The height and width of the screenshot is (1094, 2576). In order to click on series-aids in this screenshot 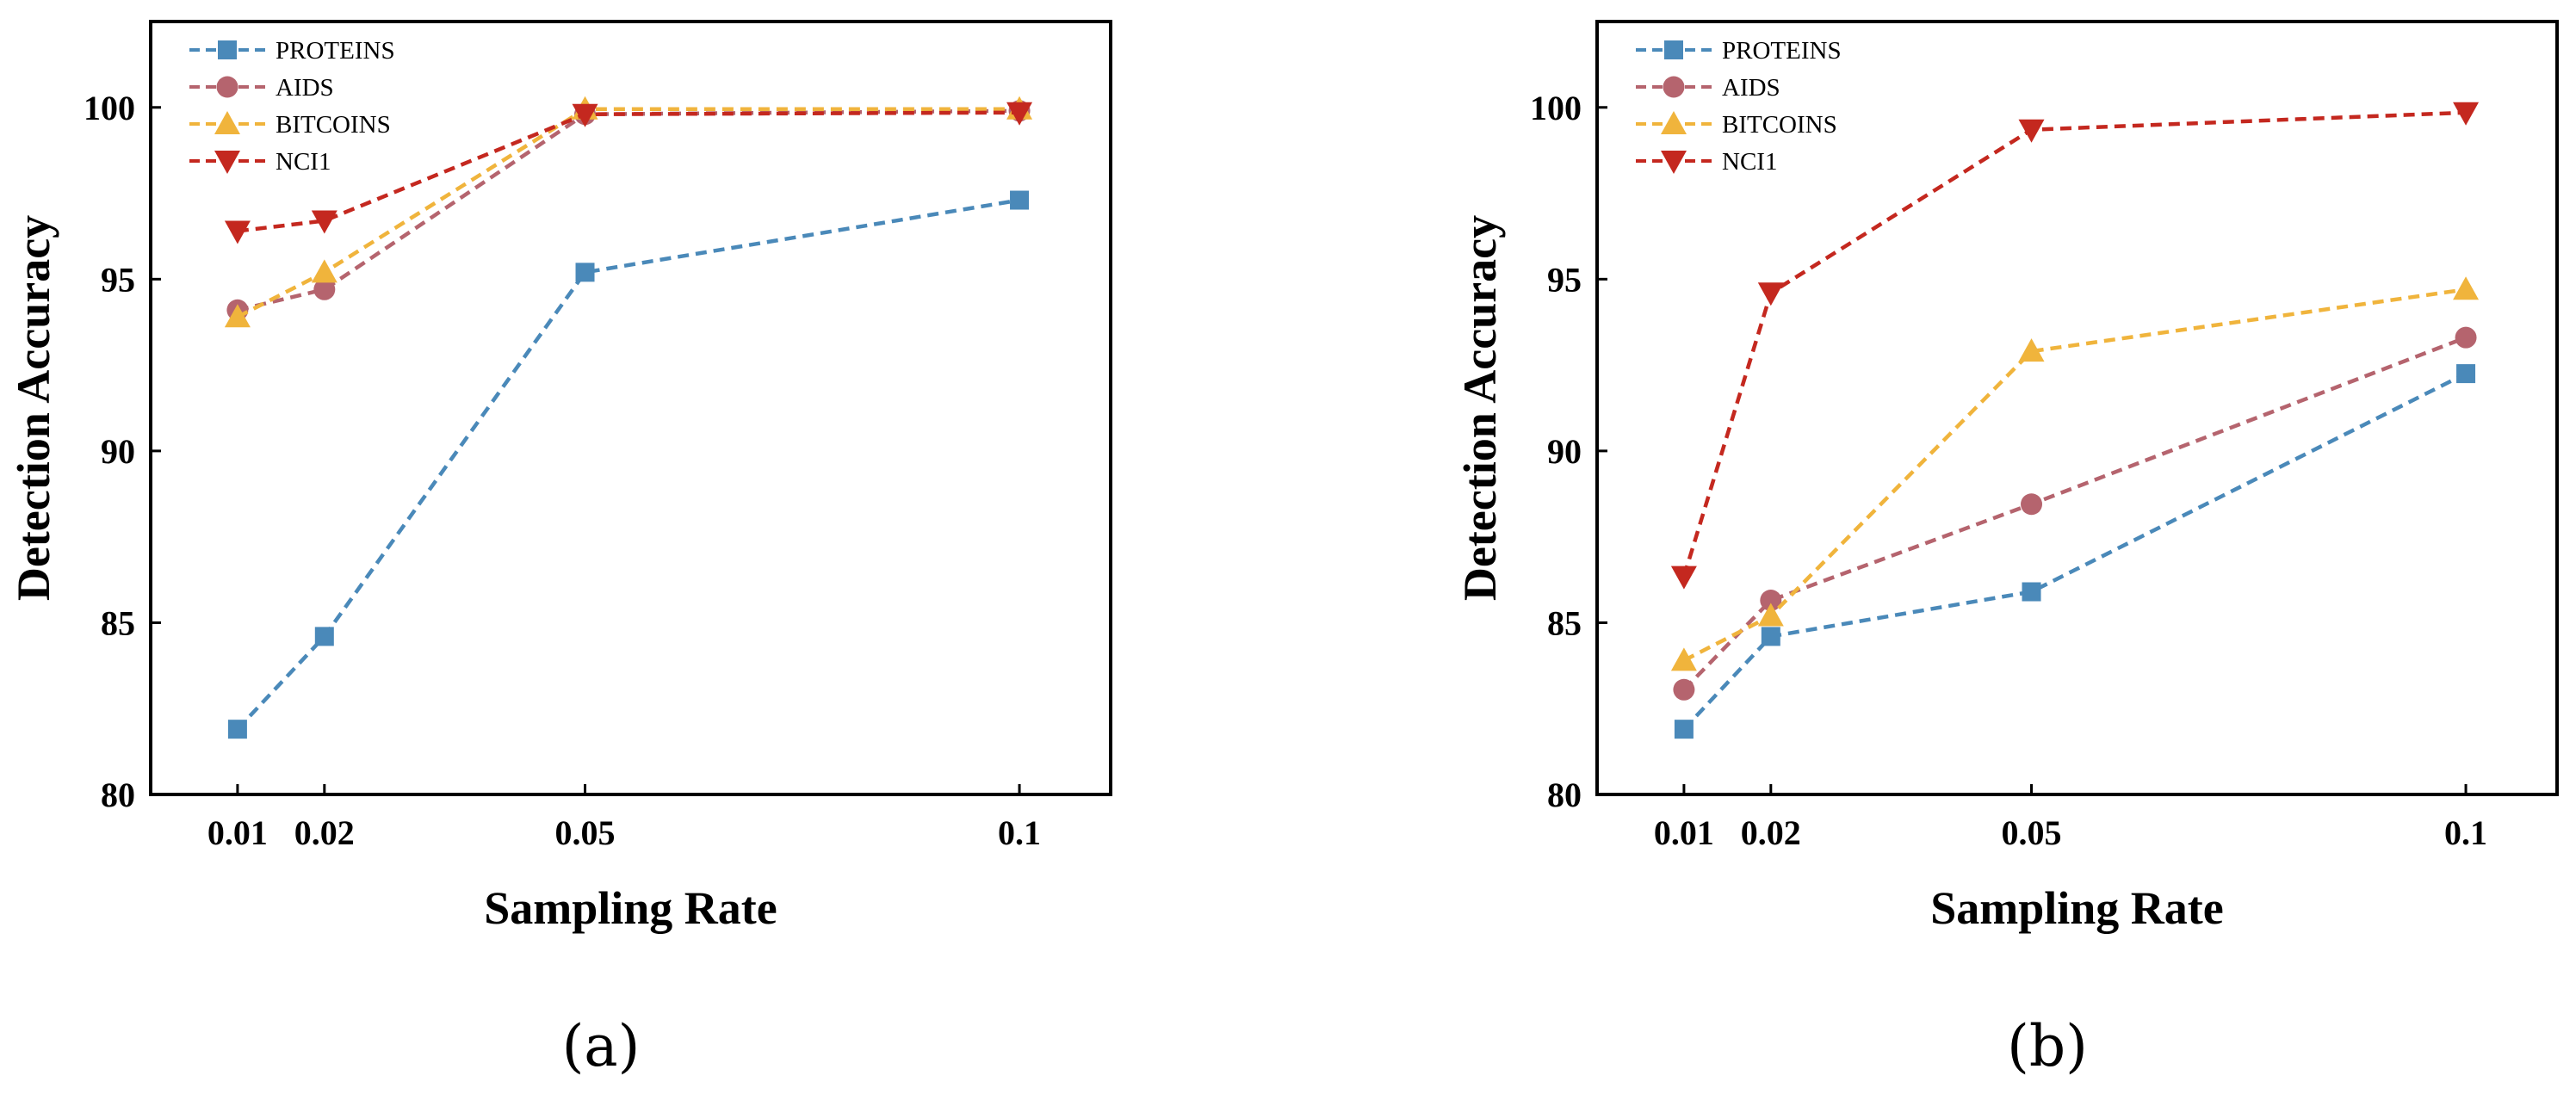, I will do `click(2075, 513)`.